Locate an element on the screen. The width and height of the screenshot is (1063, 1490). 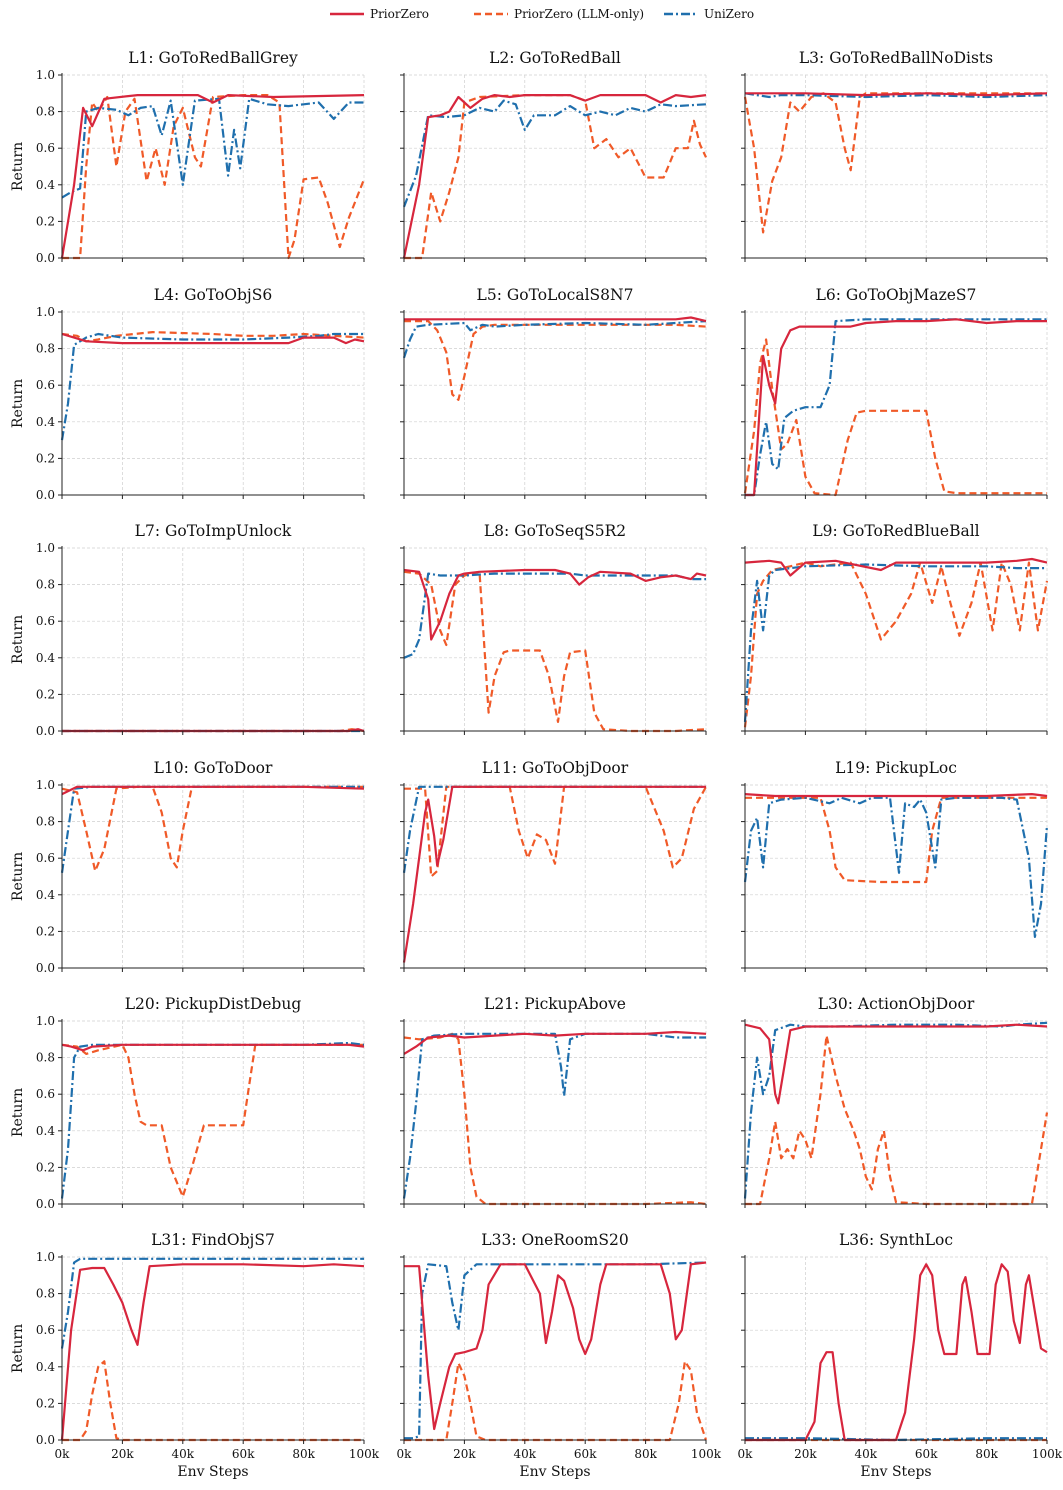
chart-panel: L4: GoToObjS6 0.0 0.2 0.4 0.6 0.8 1.0 Return is located at coordinates (187, 394).